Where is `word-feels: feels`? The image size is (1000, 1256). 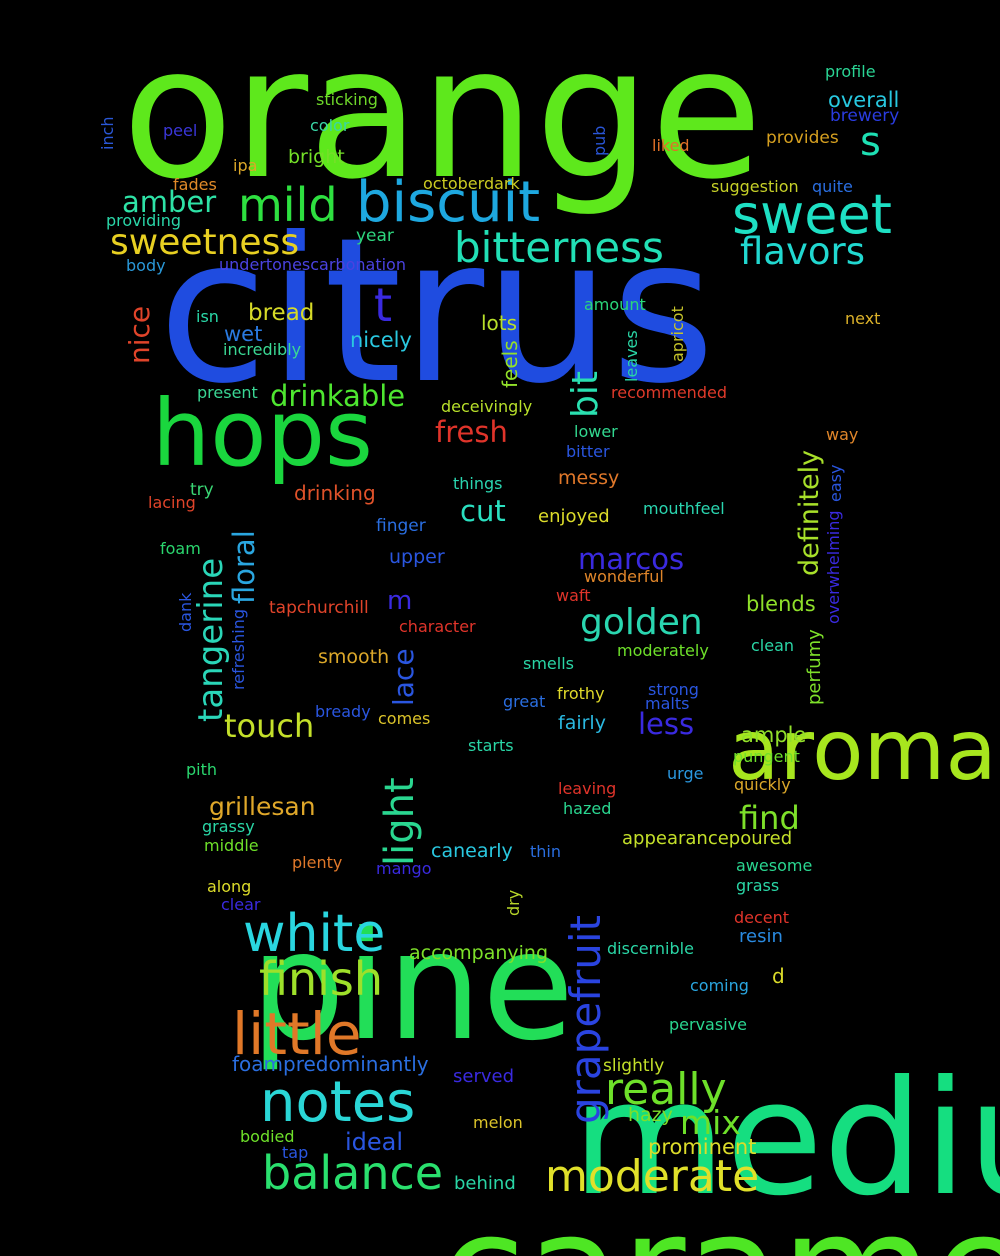 word-feels: feels is located at coordinates (510, 364).